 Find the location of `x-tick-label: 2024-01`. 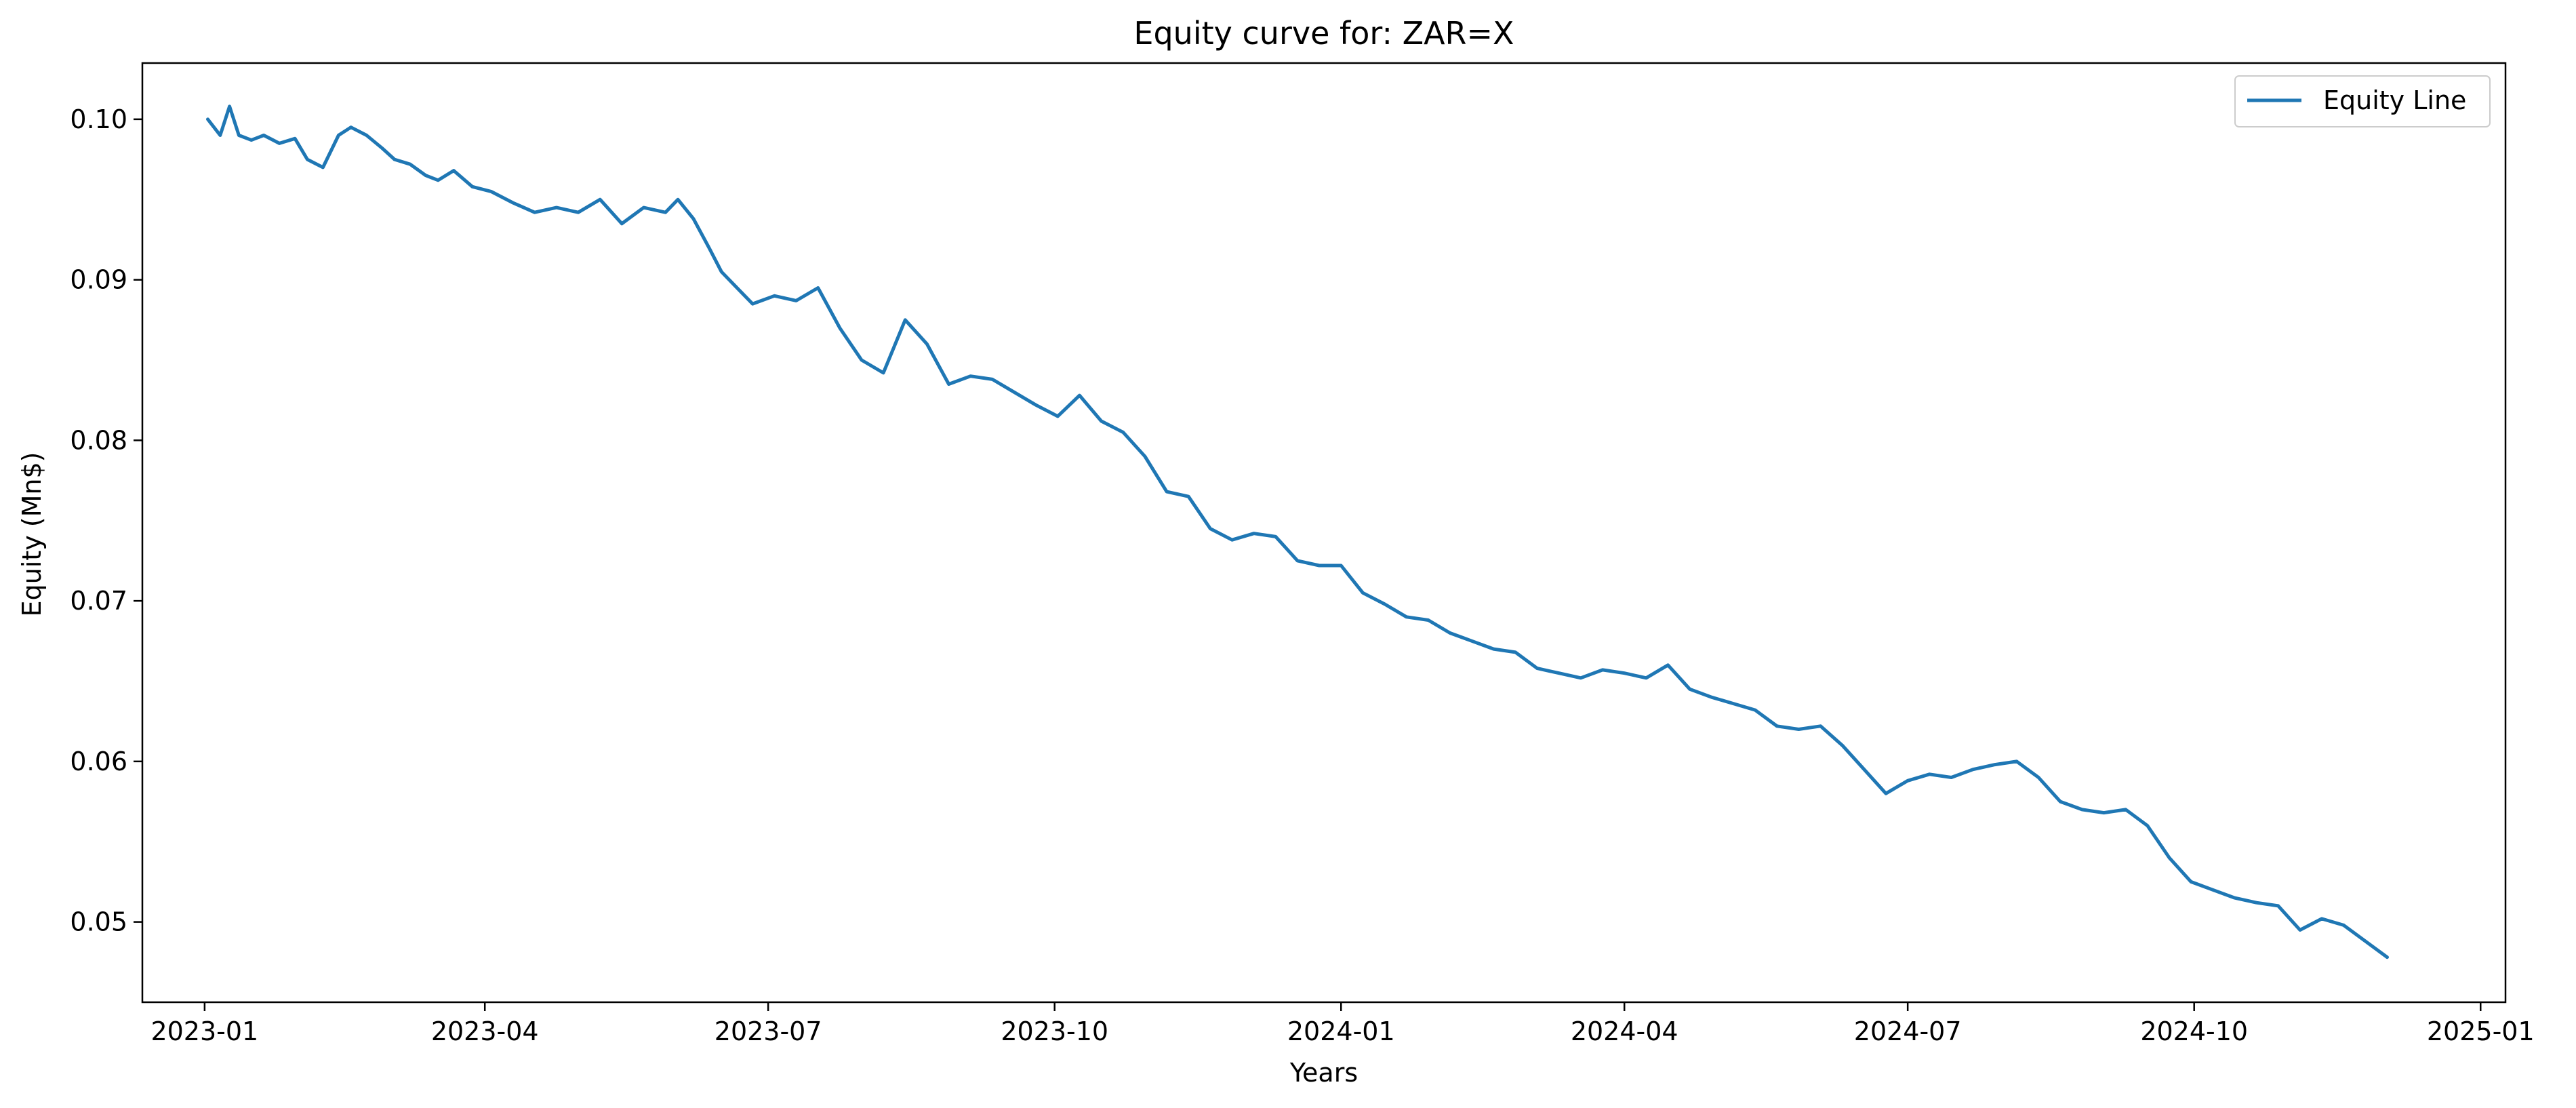

x-tick-label: 2024-01 is located at coordinates (1341, 1031).